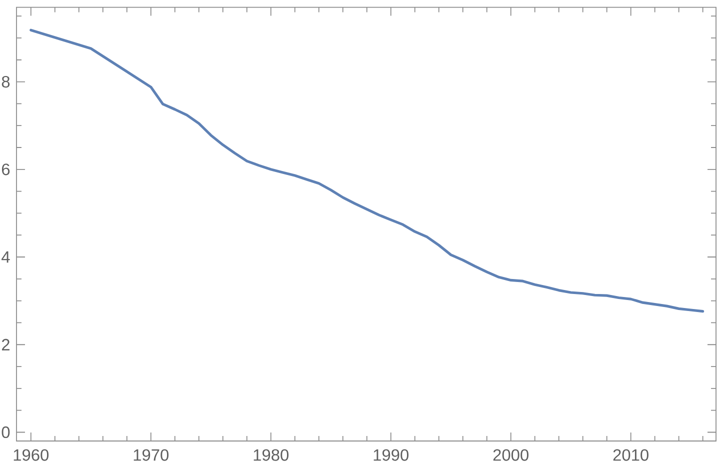 The image size is (720, 472). What do you see at coordinates (6, 82) in the screenshot?
I see `y-tick-label: 8` at bounding box center [6, 82].